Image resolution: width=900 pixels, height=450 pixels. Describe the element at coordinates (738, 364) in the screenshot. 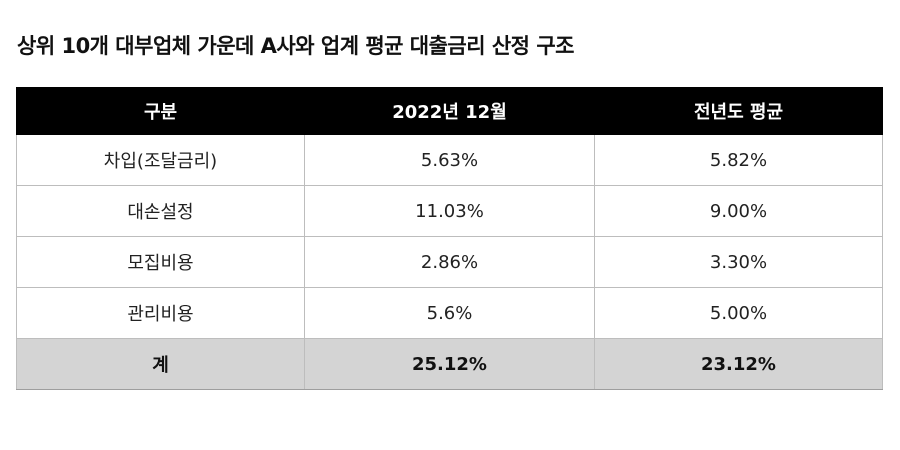

I see `total-value-prev-year: 23.12%` at that location.